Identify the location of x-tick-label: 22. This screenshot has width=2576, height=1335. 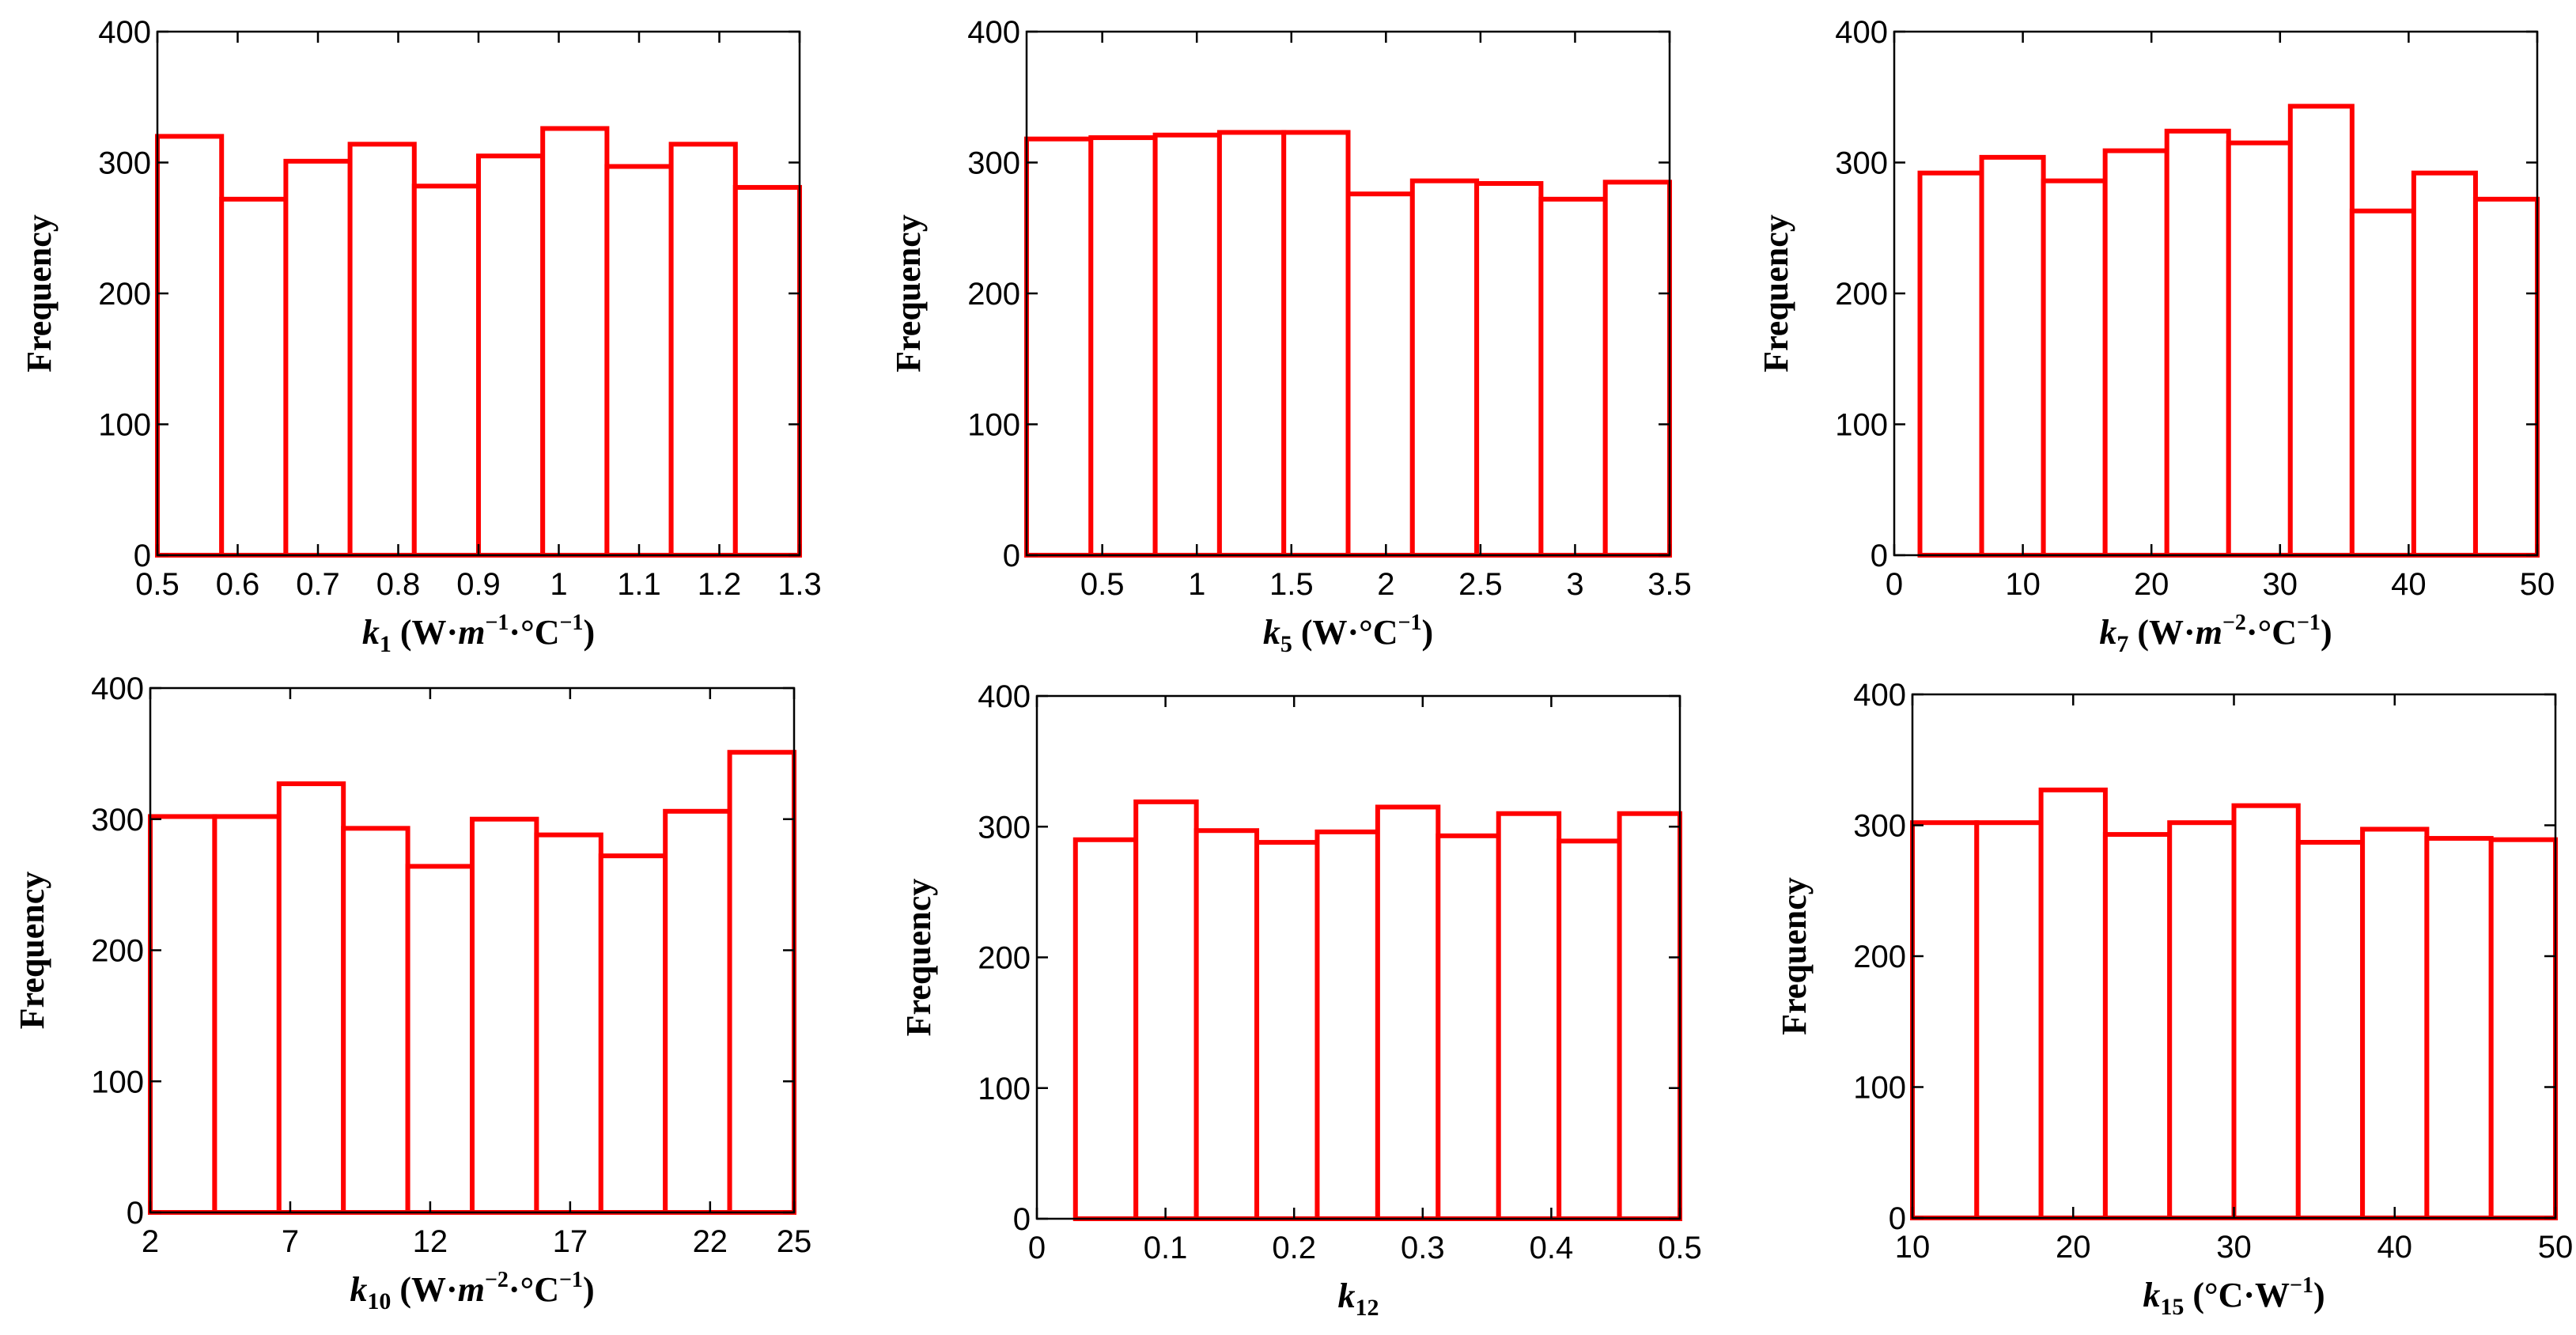
(711, 1242).